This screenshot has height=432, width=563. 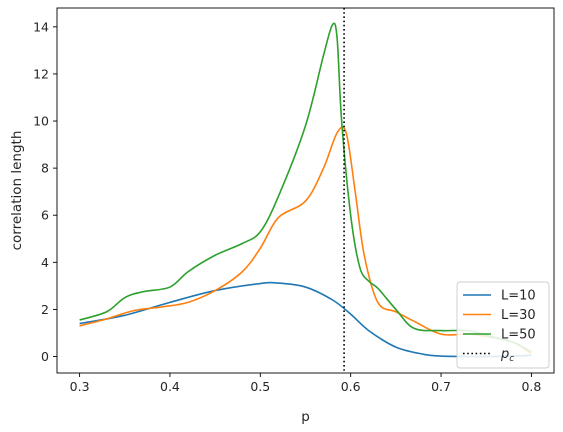 I want to click on y-tick-label: 10, so click(x=41, y=121).